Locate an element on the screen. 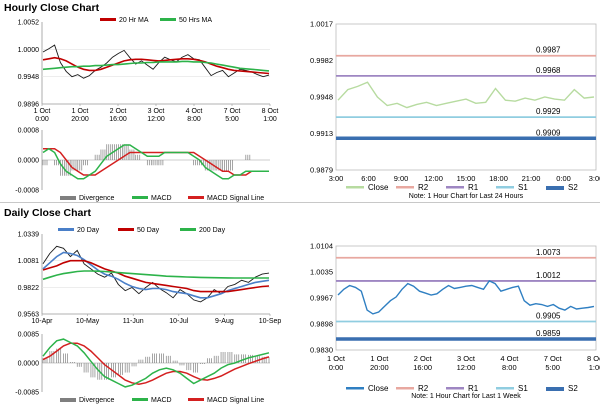 The image size is (600, 417). chart-note: Note: 1 Hour Chart for Last 1 Week is located at coordinates (466, 396).